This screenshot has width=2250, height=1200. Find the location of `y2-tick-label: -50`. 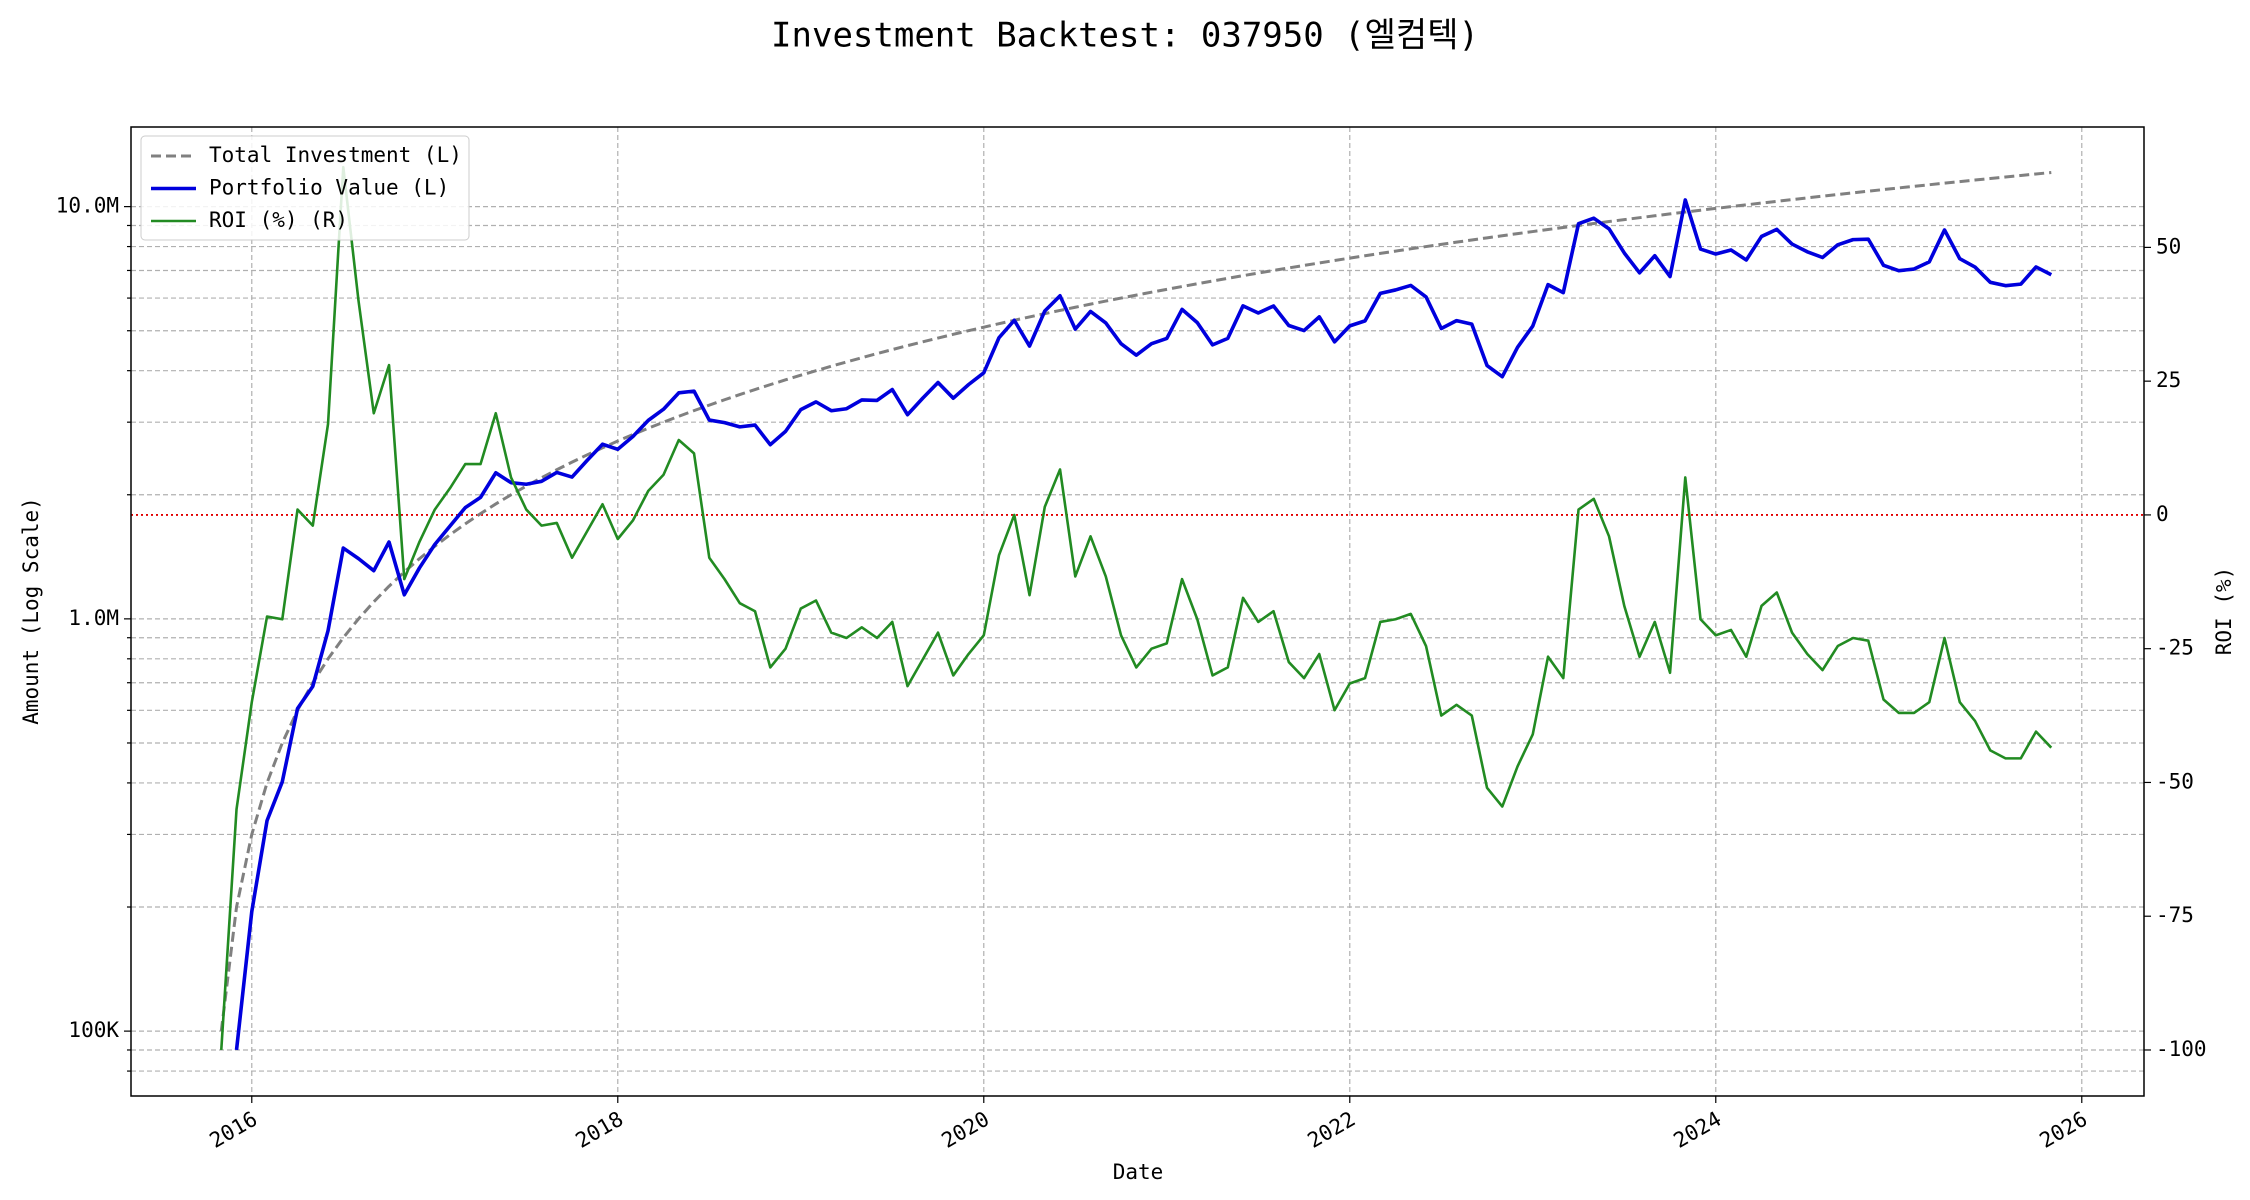

y2-tick-label: -50 is located at coordinates (2175, 781).